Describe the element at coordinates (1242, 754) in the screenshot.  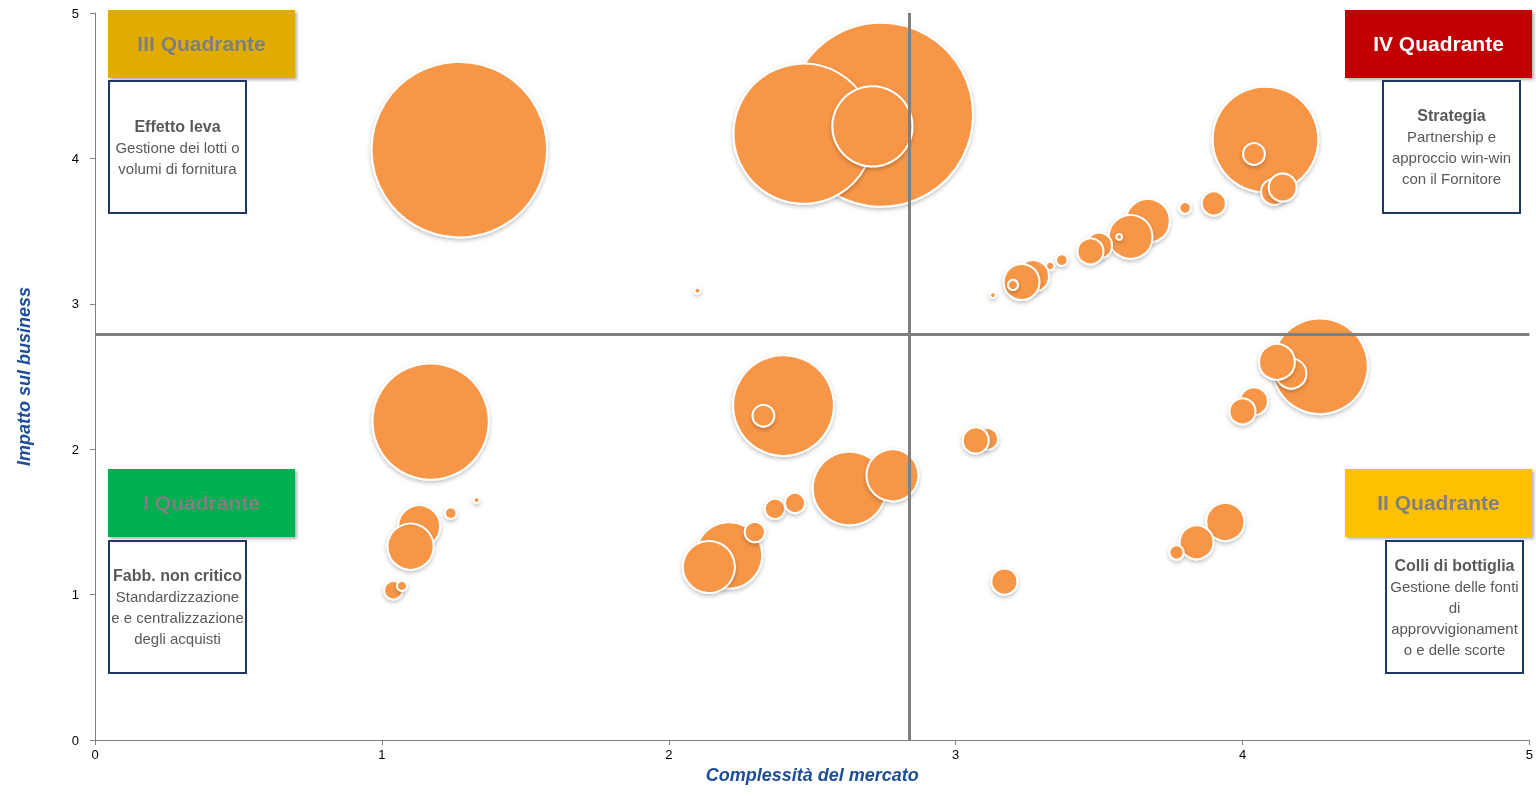
I see `x-tick-label: 4` at that location.